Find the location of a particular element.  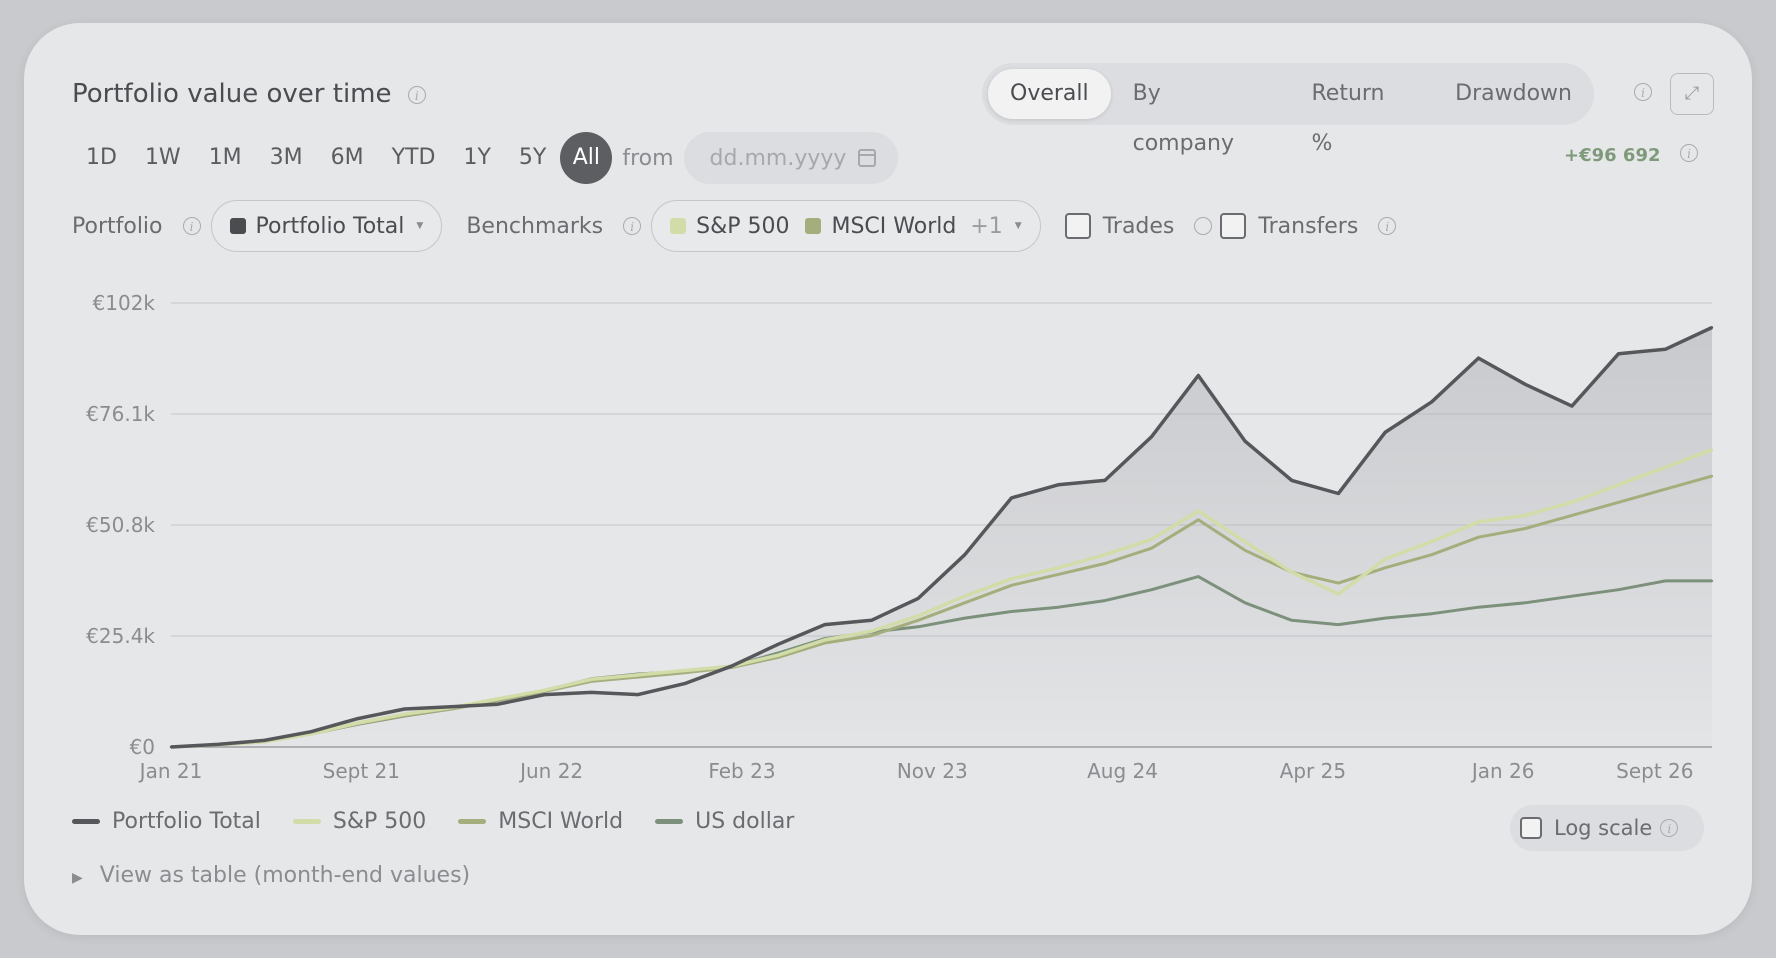

transfers-info-icon: i is located at coordinates (1387, 226).